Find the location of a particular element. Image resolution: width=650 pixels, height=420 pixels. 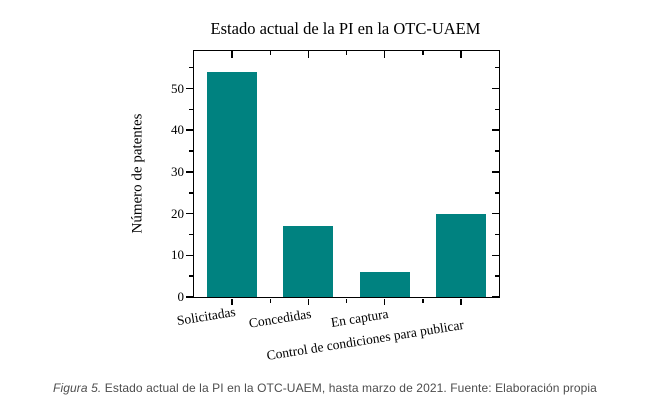

y-tick-label-20: 20 is located at coordinates (177, 213).